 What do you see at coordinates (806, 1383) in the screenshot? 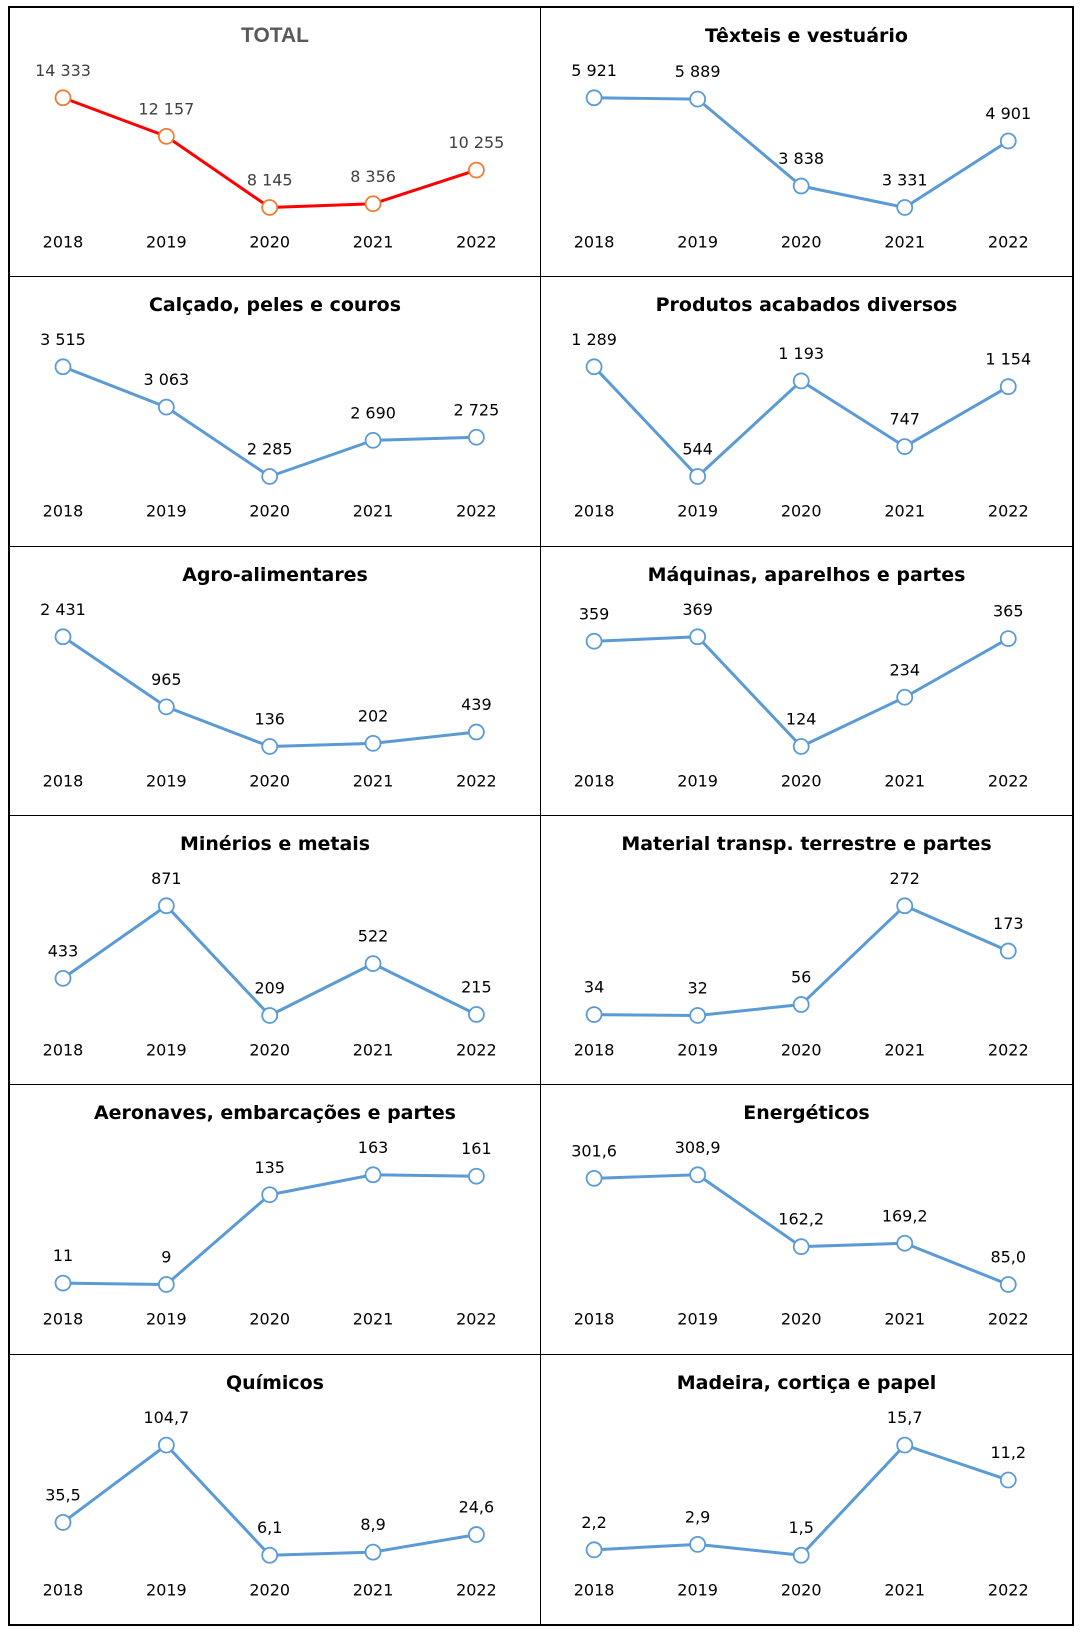
I see `chart-title: Madeira, cortiça e papel` at bounding box center [806, 1383].